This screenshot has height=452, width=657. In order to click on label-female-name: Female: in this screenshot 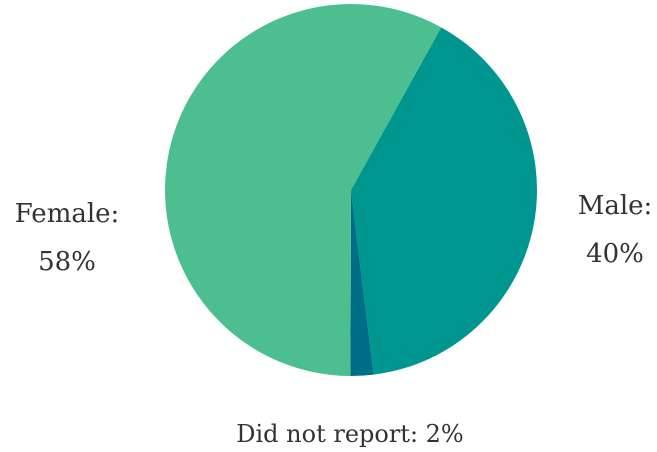, I will do `click(67, 214)`.